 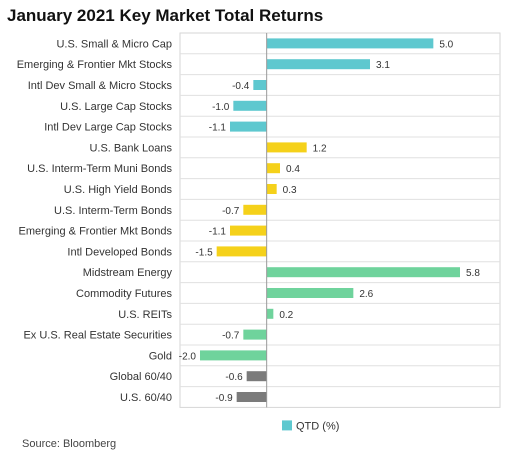 I want to click on category-label: U.S. High Yield Bonds, so click(x=118, y=190).